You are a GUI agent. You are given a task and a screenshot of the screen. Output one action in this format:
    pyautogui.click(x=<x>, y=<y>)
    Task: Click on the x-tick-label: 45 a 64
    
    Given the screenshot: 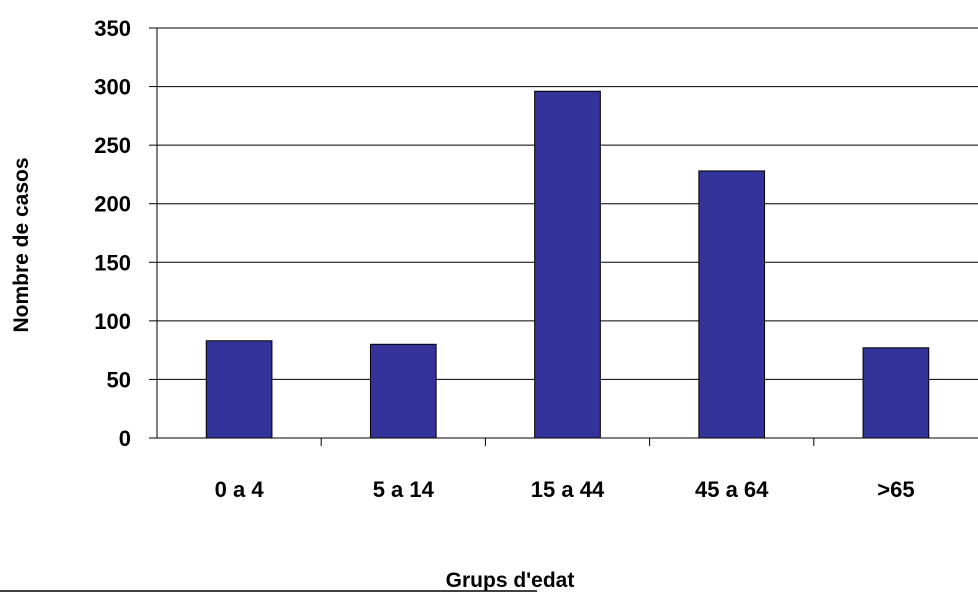 What is the action you would take?
    pyautogui.click(x=732, y=489)
    